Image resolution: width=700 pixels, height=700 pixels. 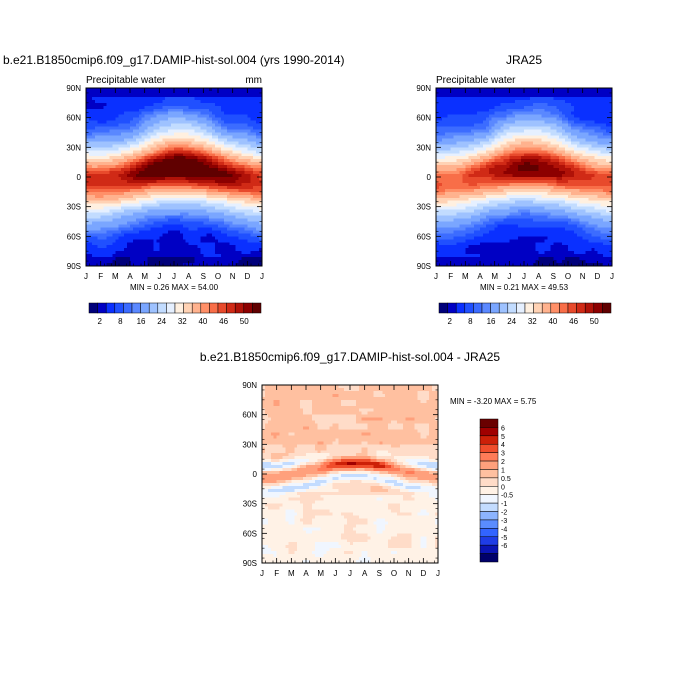 I want to click on colorbar-label: 16, so click(x=141, y=321).